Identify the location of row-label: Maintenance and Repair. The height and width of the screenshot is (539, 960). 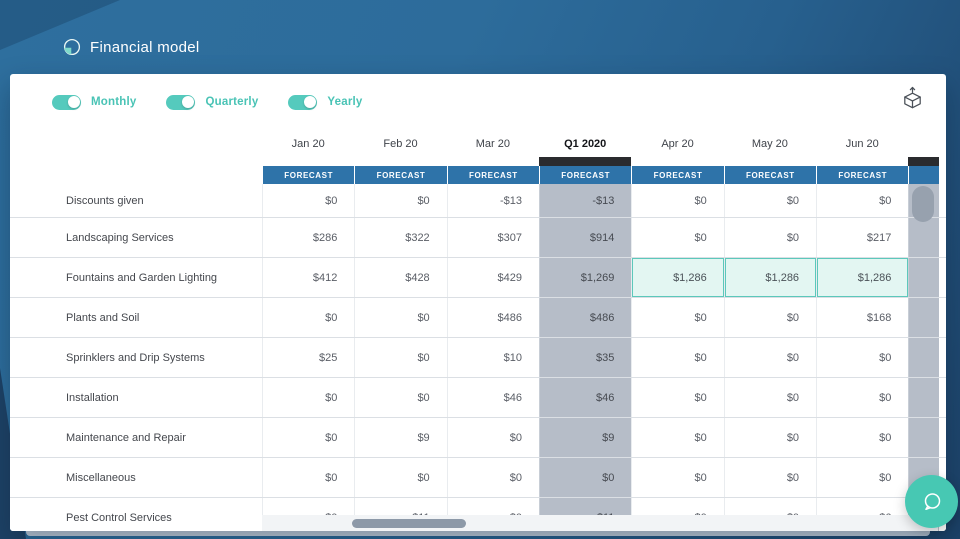
(126, 437).